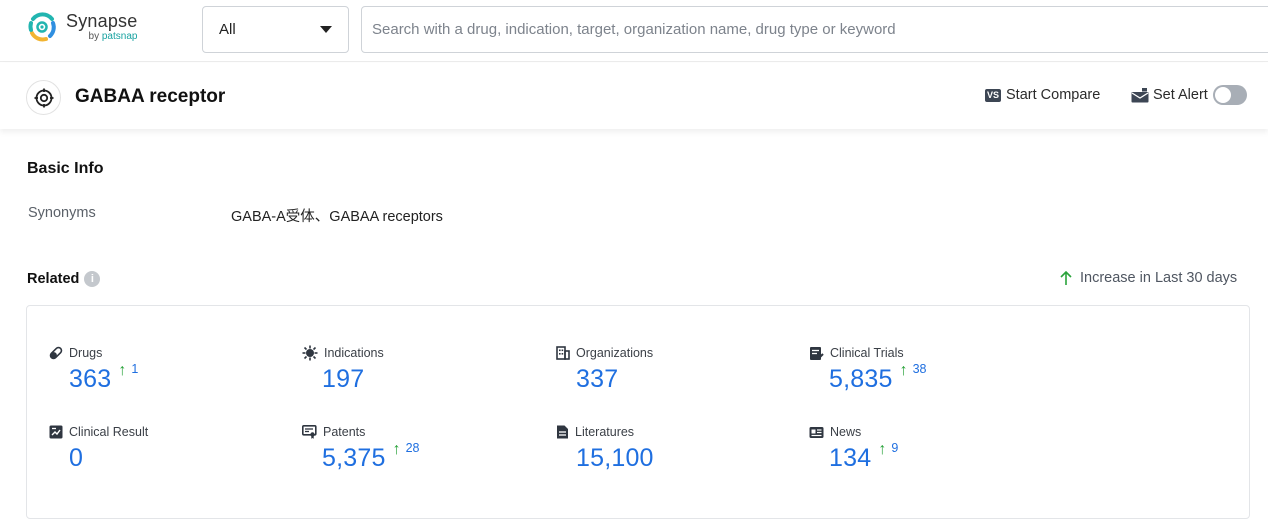 The width and height of the screenshot is (1268, 532). I want to click on set-alert-control: Set Alert, so click(1189, 95).